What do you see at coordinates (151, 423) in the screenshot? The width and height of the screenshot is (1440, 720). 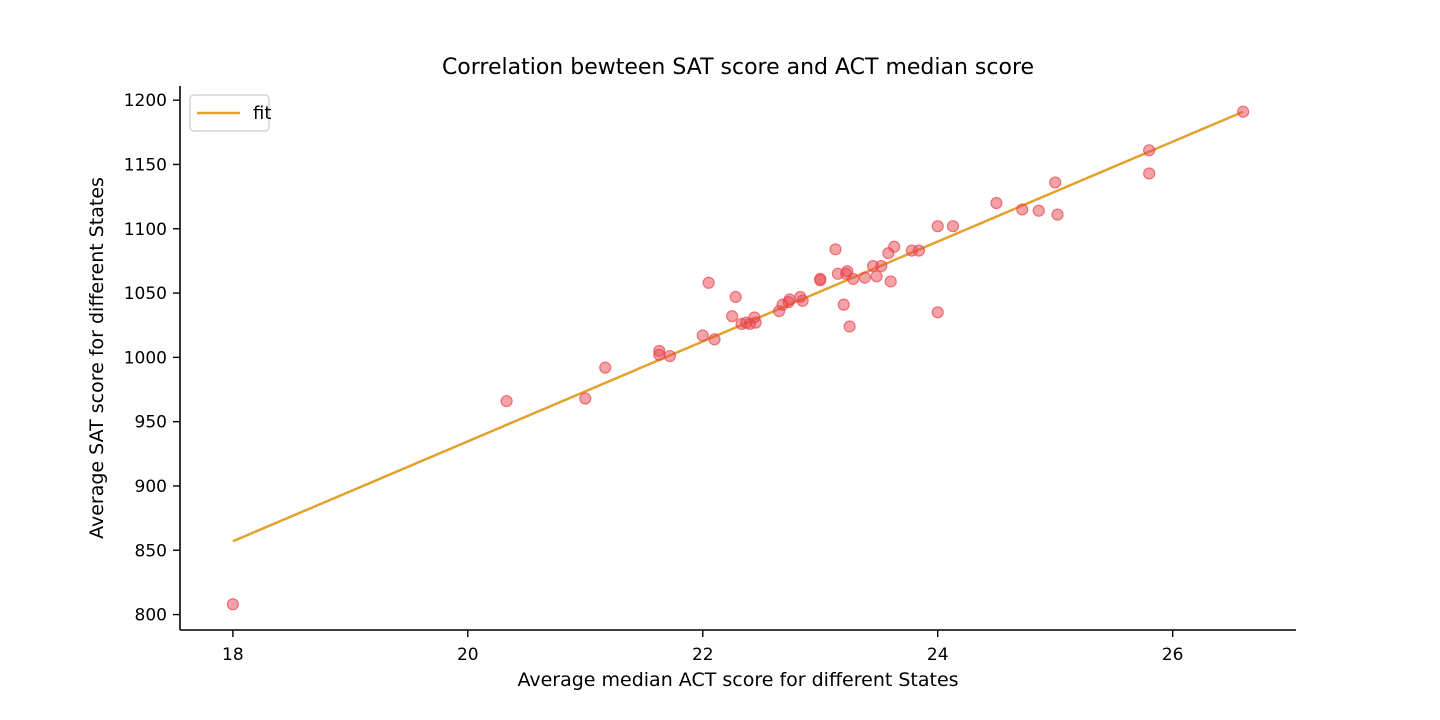 I see `y-tick-label: 950` at bounding box center [151, 423].